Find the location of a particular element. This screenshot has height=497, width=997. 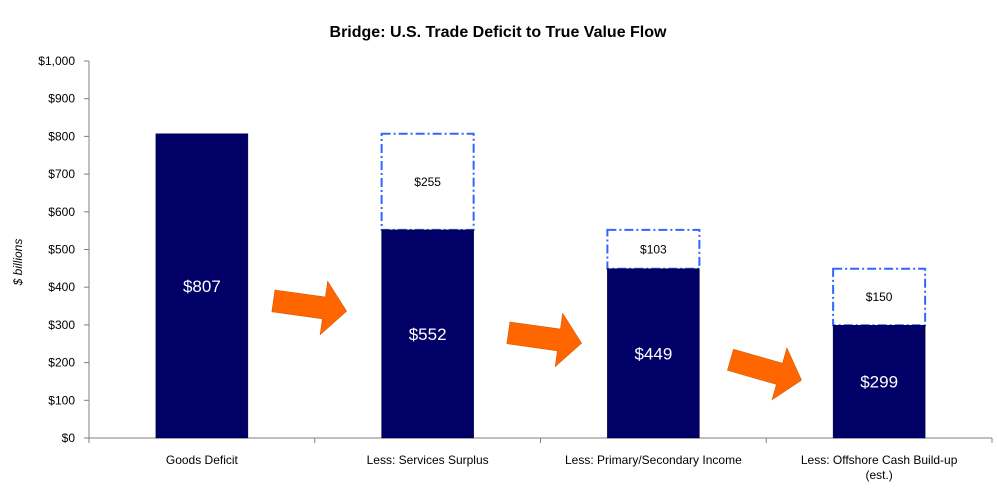

y-tick-label: $600 is located at coordinates (61, 212).